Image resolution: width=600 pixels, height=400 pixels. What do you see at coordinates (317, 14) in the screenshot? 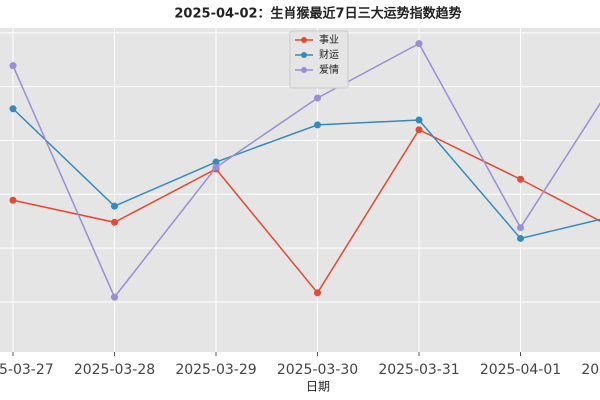
I see `chart-title: 2025-04-02：生肖猴最近7日三大运势指数趋势` at bounding box center [317, 14].